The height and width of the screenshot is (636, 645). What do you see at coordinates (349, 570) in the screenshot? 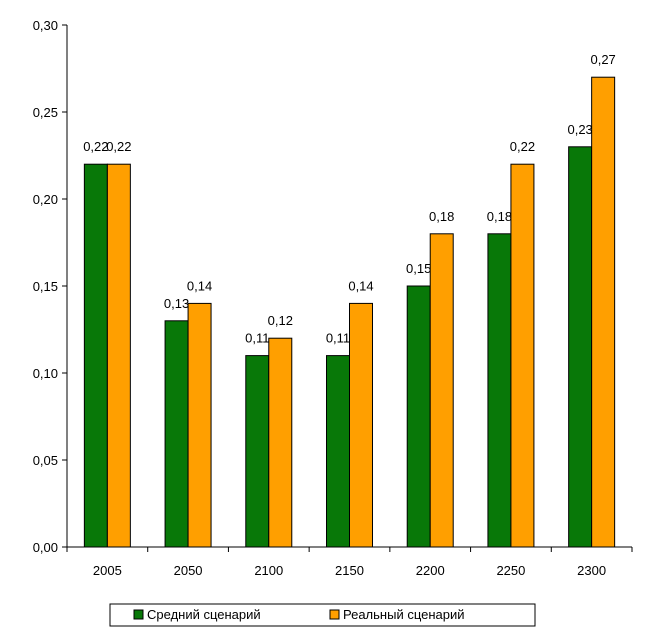
I see `x-tick-label-2150: 2150` at bounding box center [349, 570].